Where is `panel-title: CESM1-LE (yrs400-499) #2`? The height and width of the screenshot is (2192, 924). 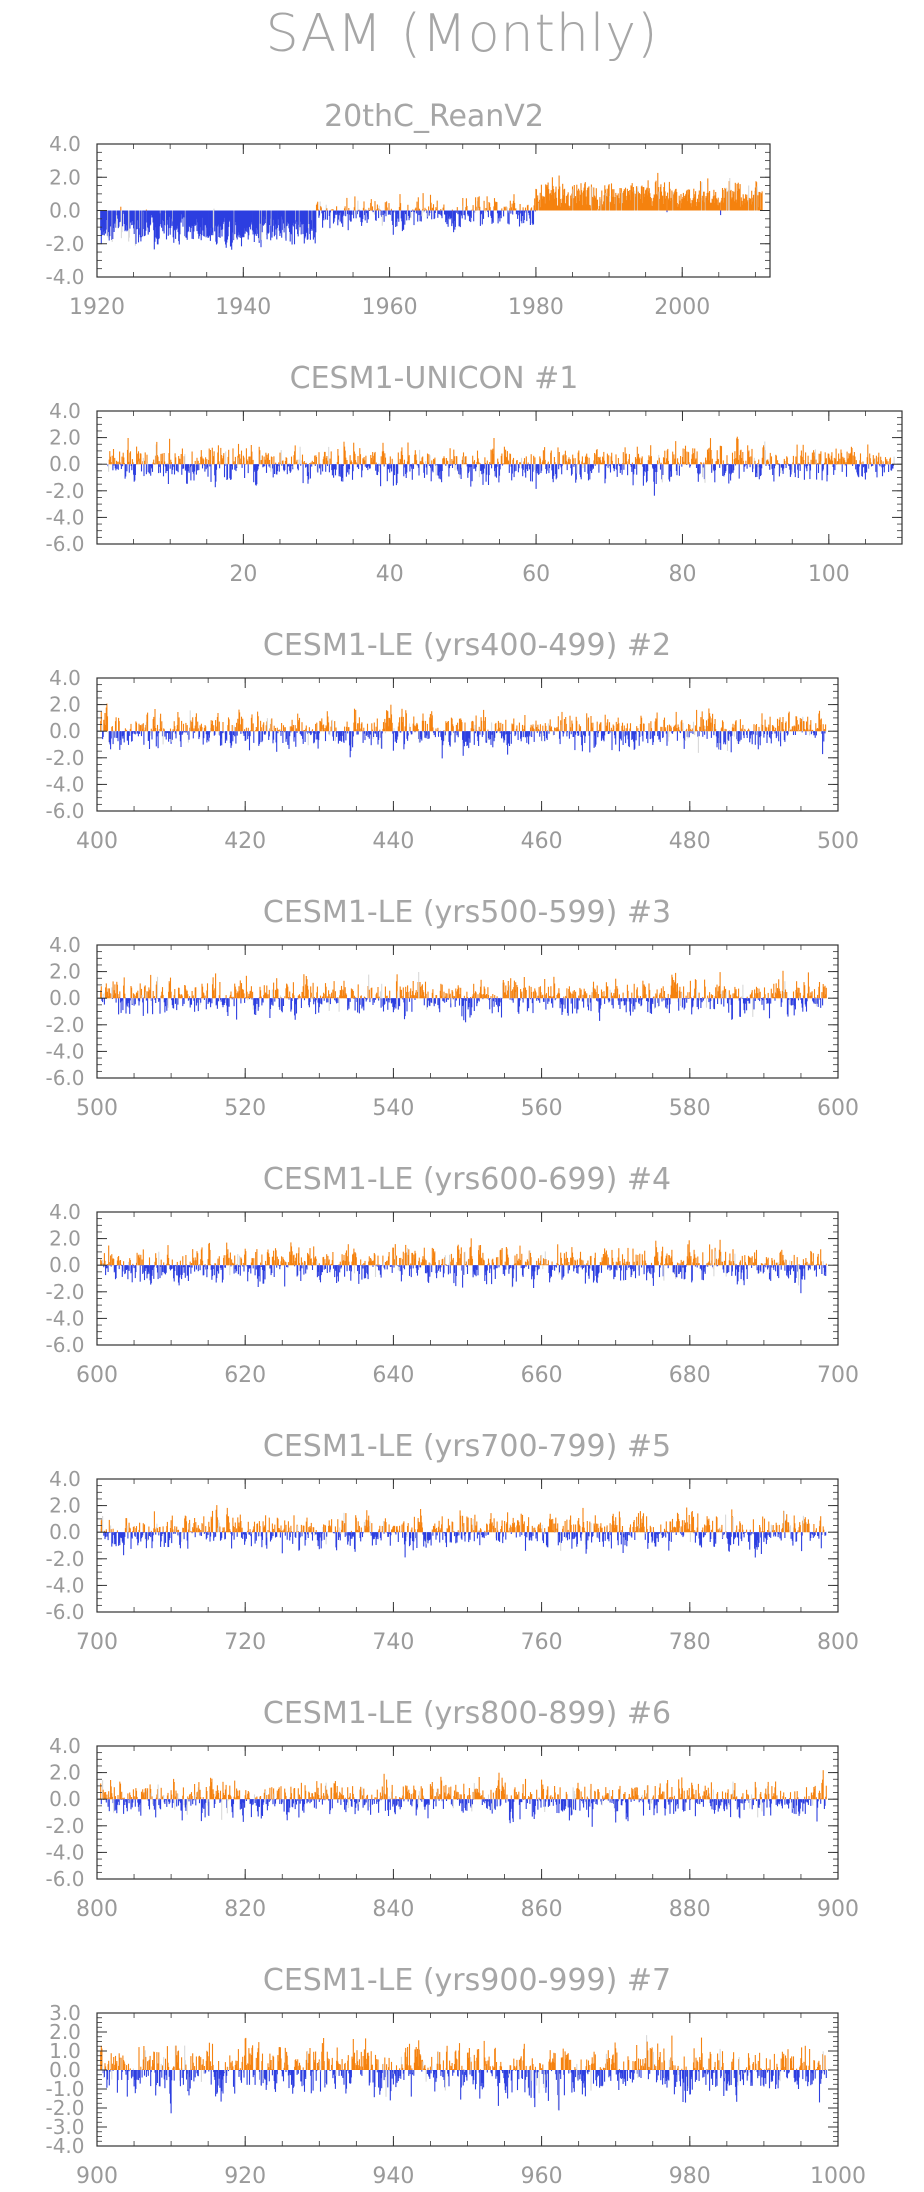 panel-title: CESM1-LE (yrs400-499) #2 is located at coordinates (467, 645).